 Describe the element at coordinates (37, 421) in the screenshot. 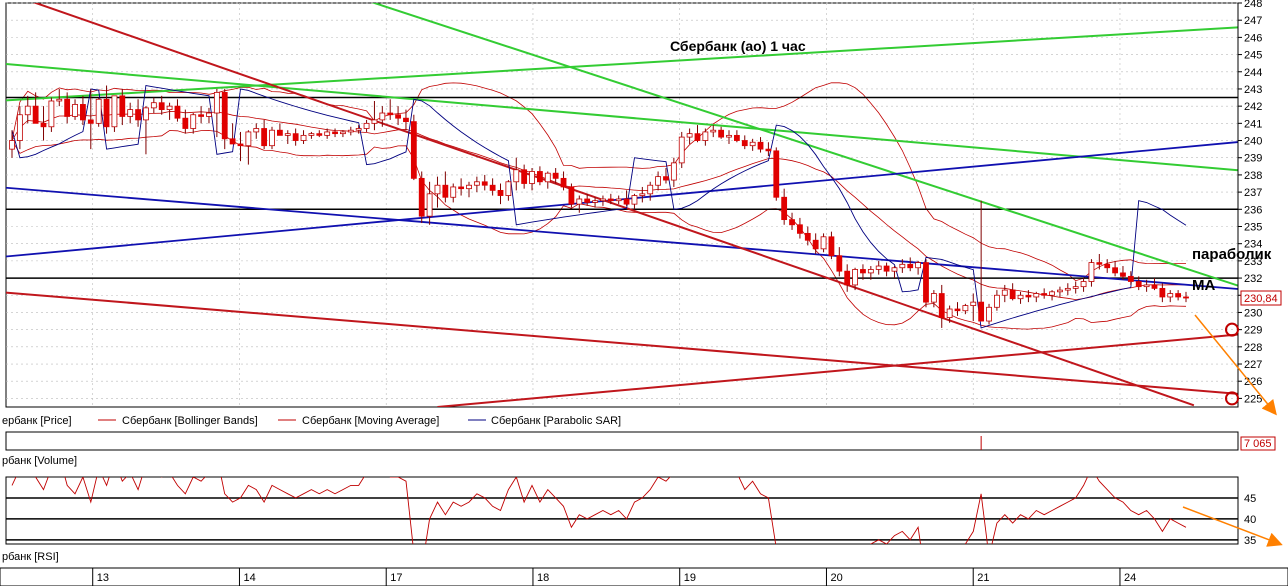

I see `legend-price: ербанк [Price]` at that location.